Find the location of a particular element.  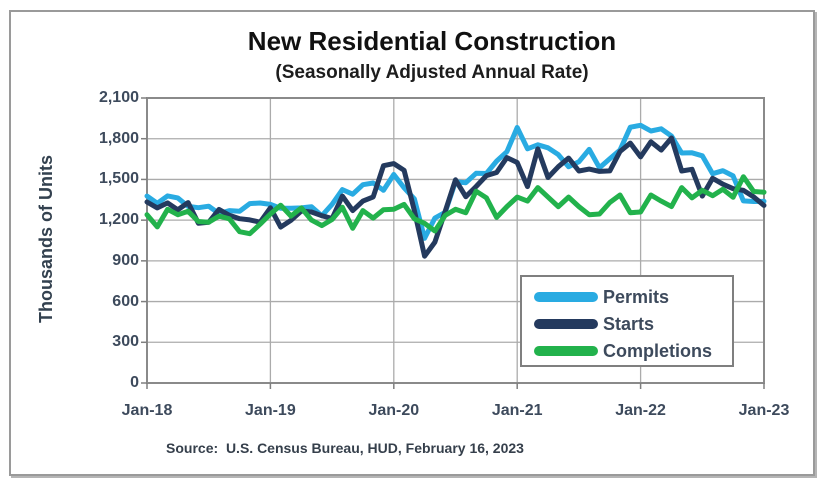

x-tick-label: Jan-22 is located at coordinates (640, 410).